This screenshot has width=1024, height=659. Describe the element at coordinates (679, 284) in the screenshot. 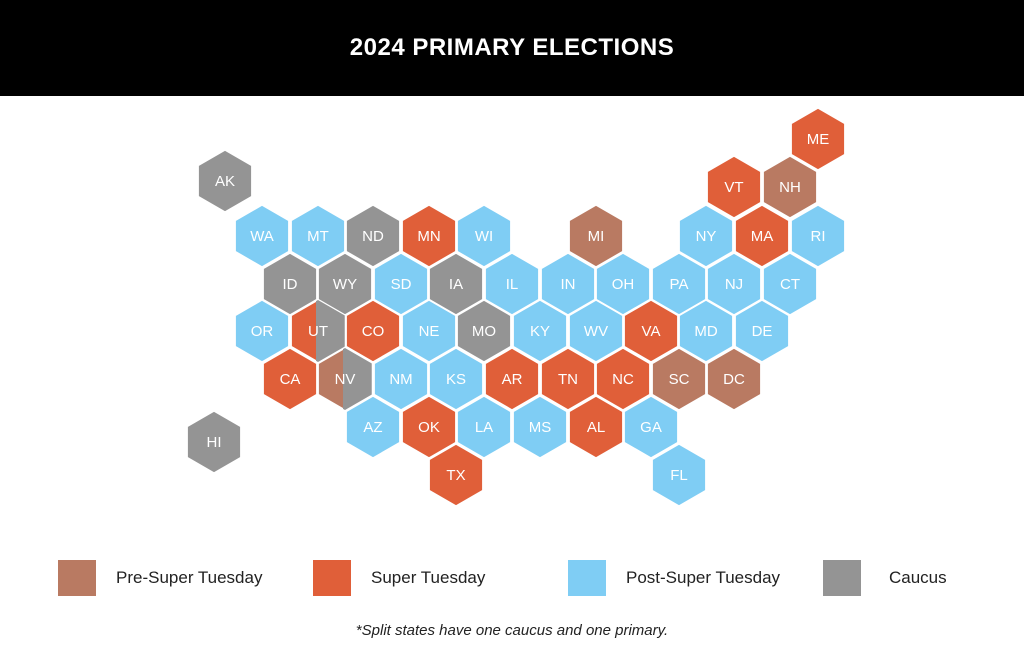

I see `state-label-pa: PA` at that location.